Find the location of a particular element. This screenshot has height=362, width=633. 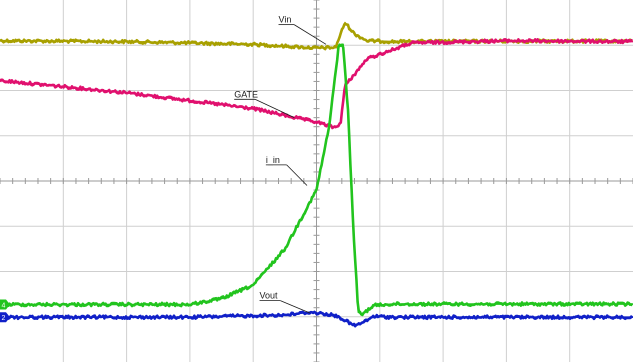

trace-vout is located at coordinates (316, 319).